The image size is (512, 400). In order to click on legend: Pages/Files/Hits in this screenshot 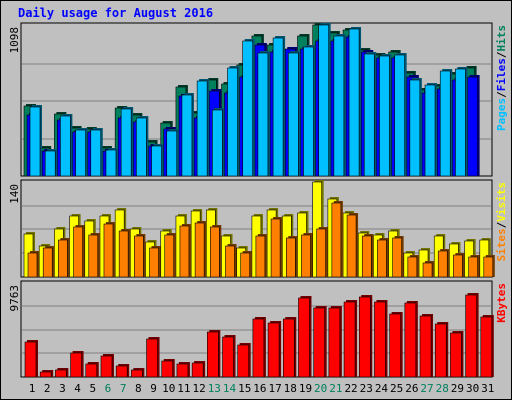, I will do `click(501, 78)`.